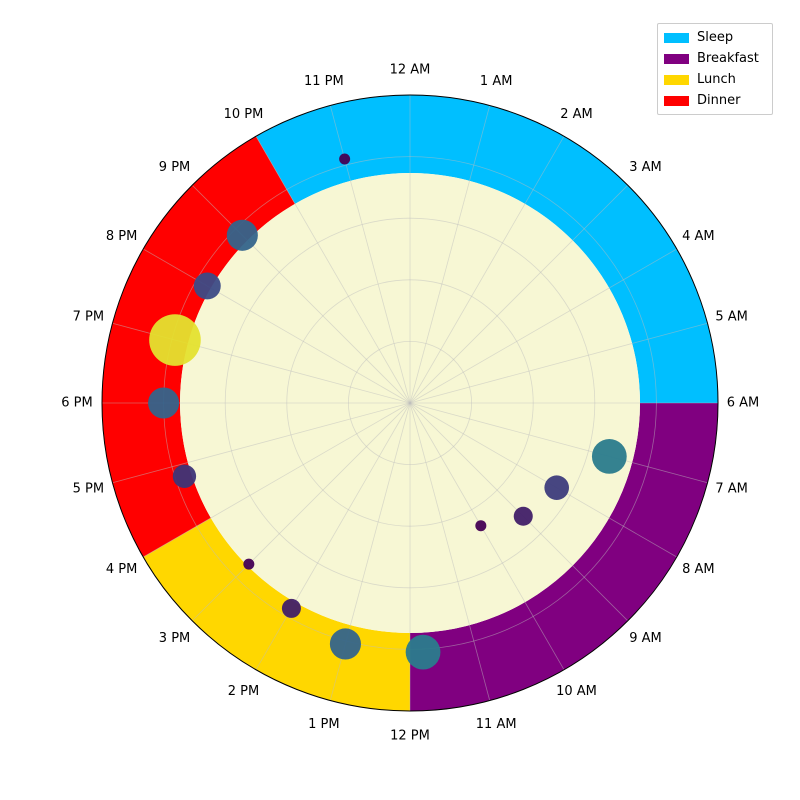  What do you see at coordinates (731, 316) in the screenshot?
I see `hour-label: 5 AM` at bounding box center [731, 316].